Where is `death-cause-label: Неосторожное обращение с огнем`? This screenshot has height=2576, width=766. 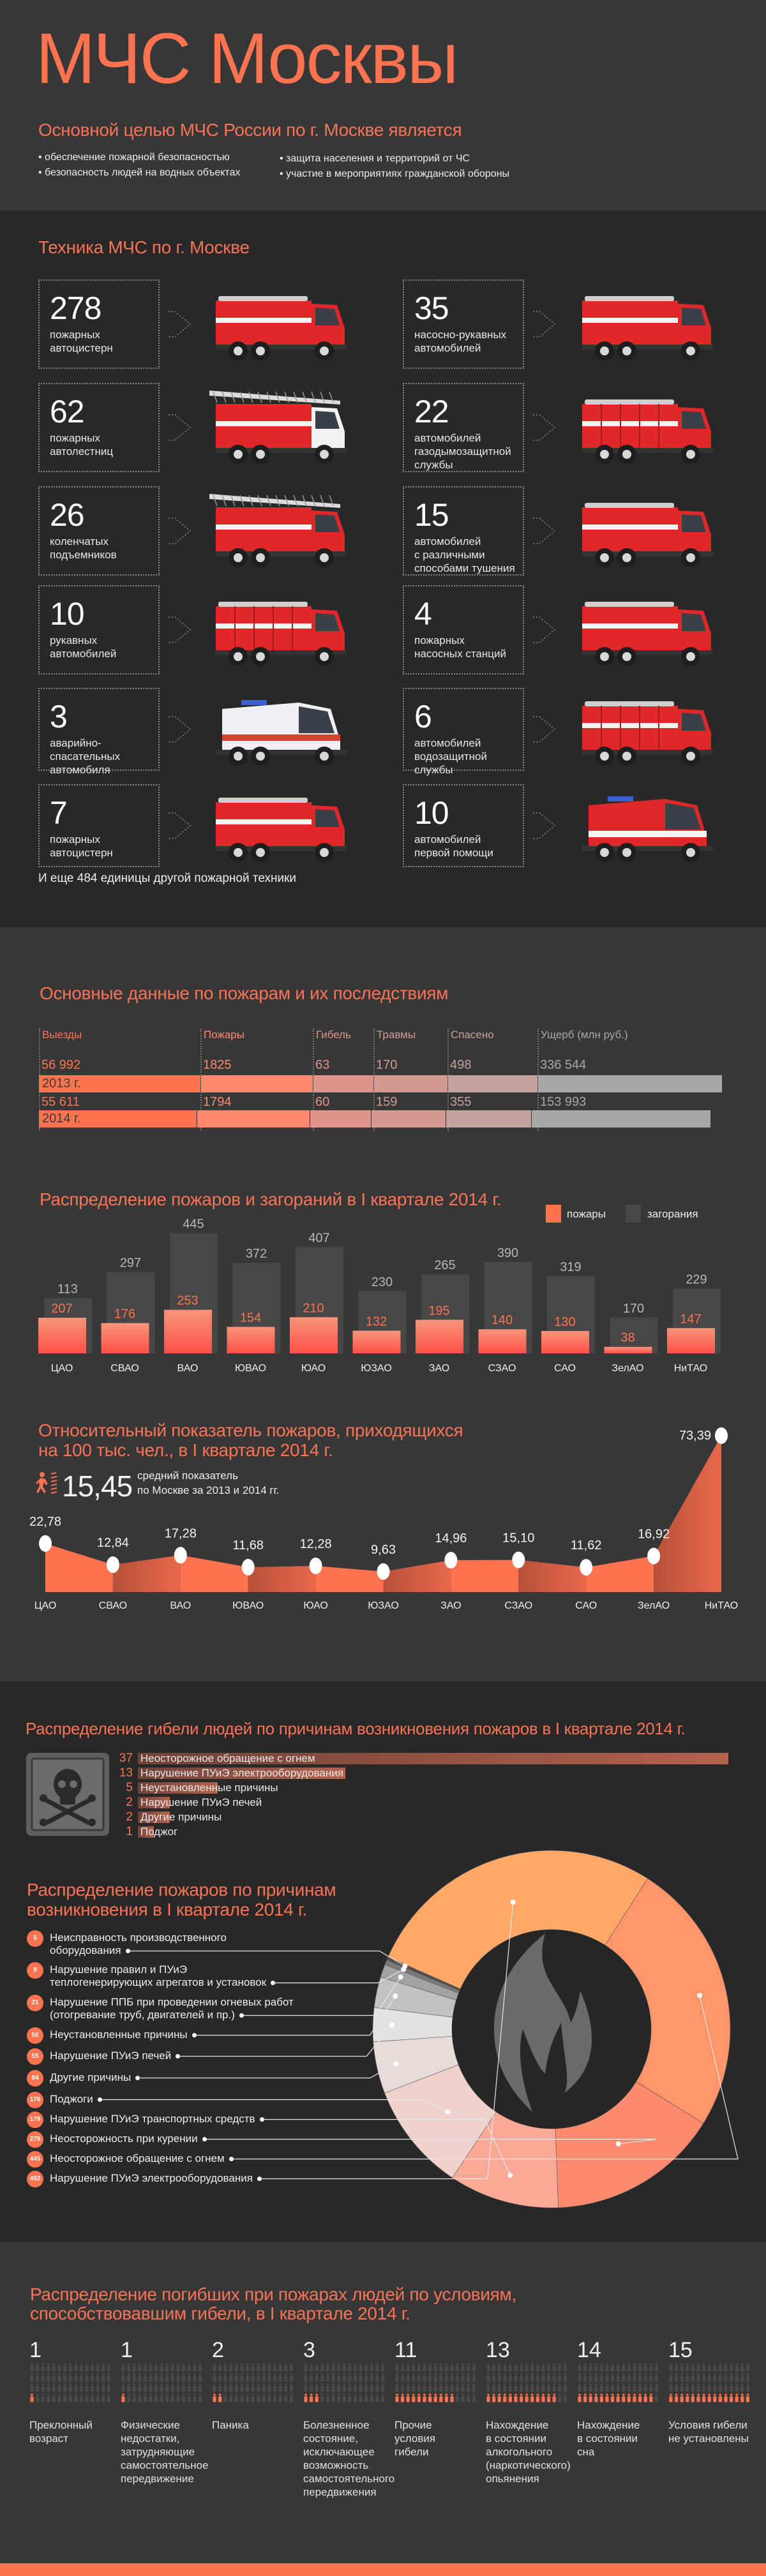
death-cause-label: Неосторожное обращение с огнем is located at coordinates (227, 1758).